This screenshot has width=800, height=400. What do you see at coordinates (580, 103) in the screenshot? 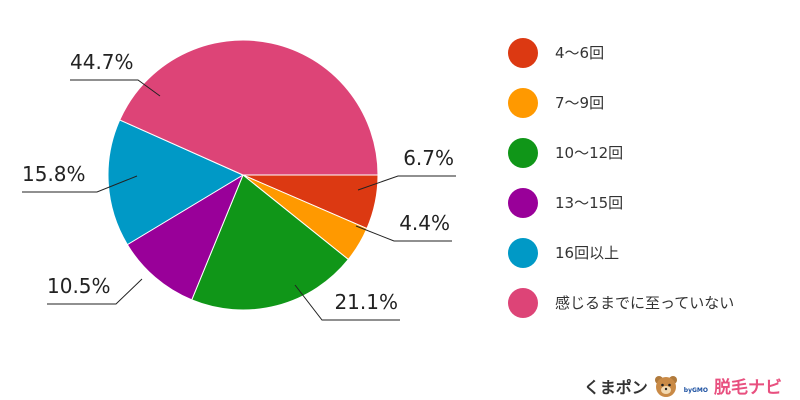
I see `legend-label-1: 7〜9回` at bounding box center [580, 103].